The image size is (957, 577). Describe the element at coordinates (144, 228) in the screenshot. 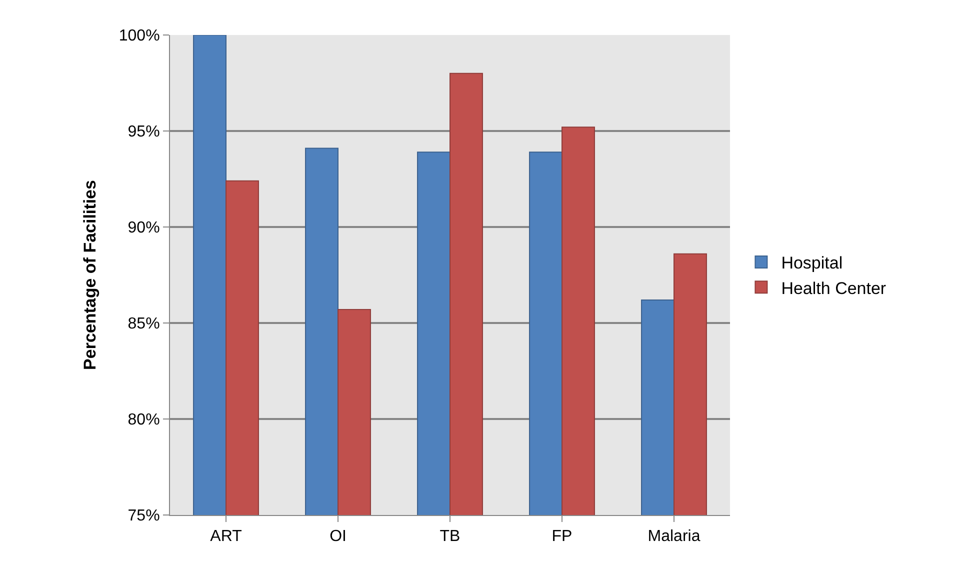

I see `y-tick-label: 90%` at that location.